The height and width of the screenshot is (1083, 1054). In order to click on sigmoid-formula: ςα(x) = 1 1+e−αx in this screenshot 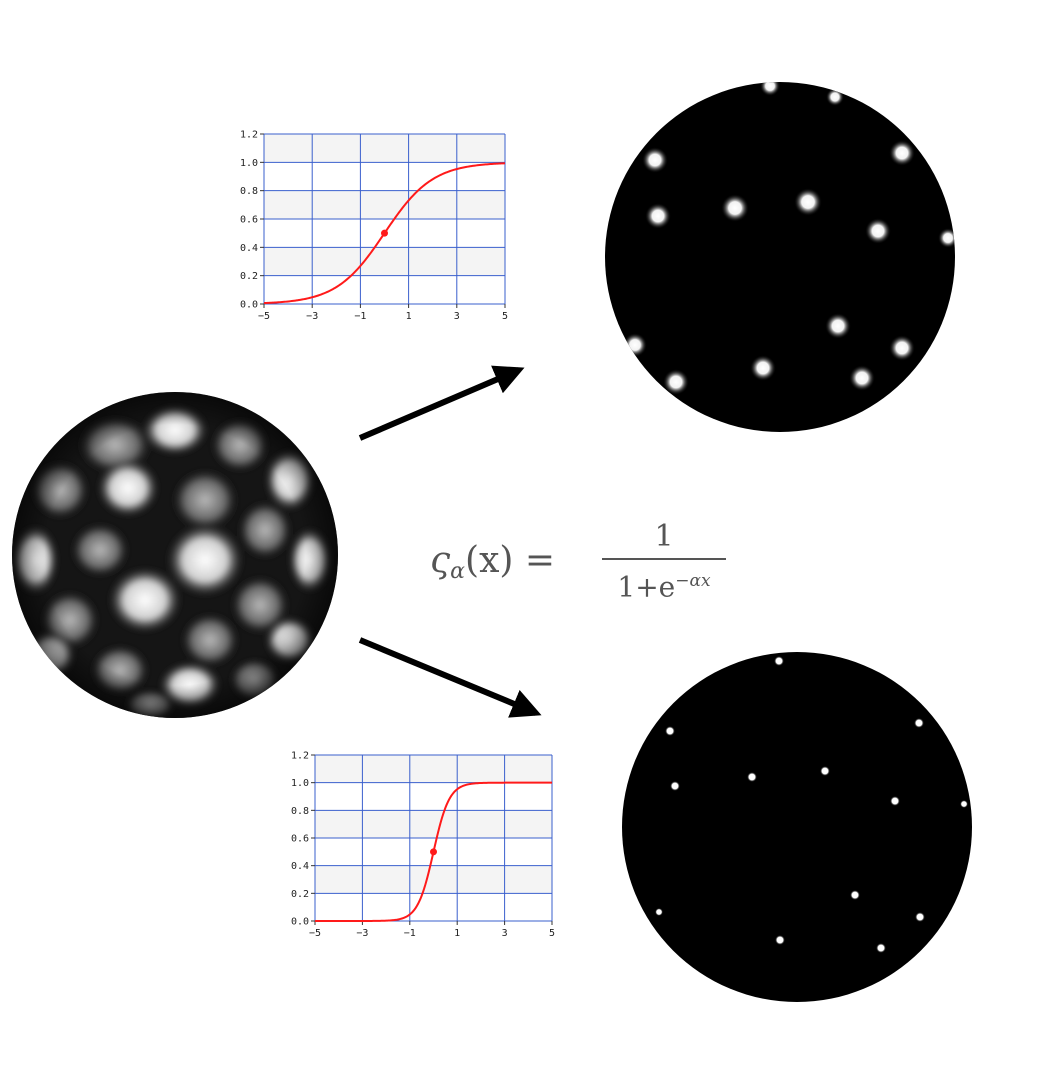, I will do `click(590, 563)`.